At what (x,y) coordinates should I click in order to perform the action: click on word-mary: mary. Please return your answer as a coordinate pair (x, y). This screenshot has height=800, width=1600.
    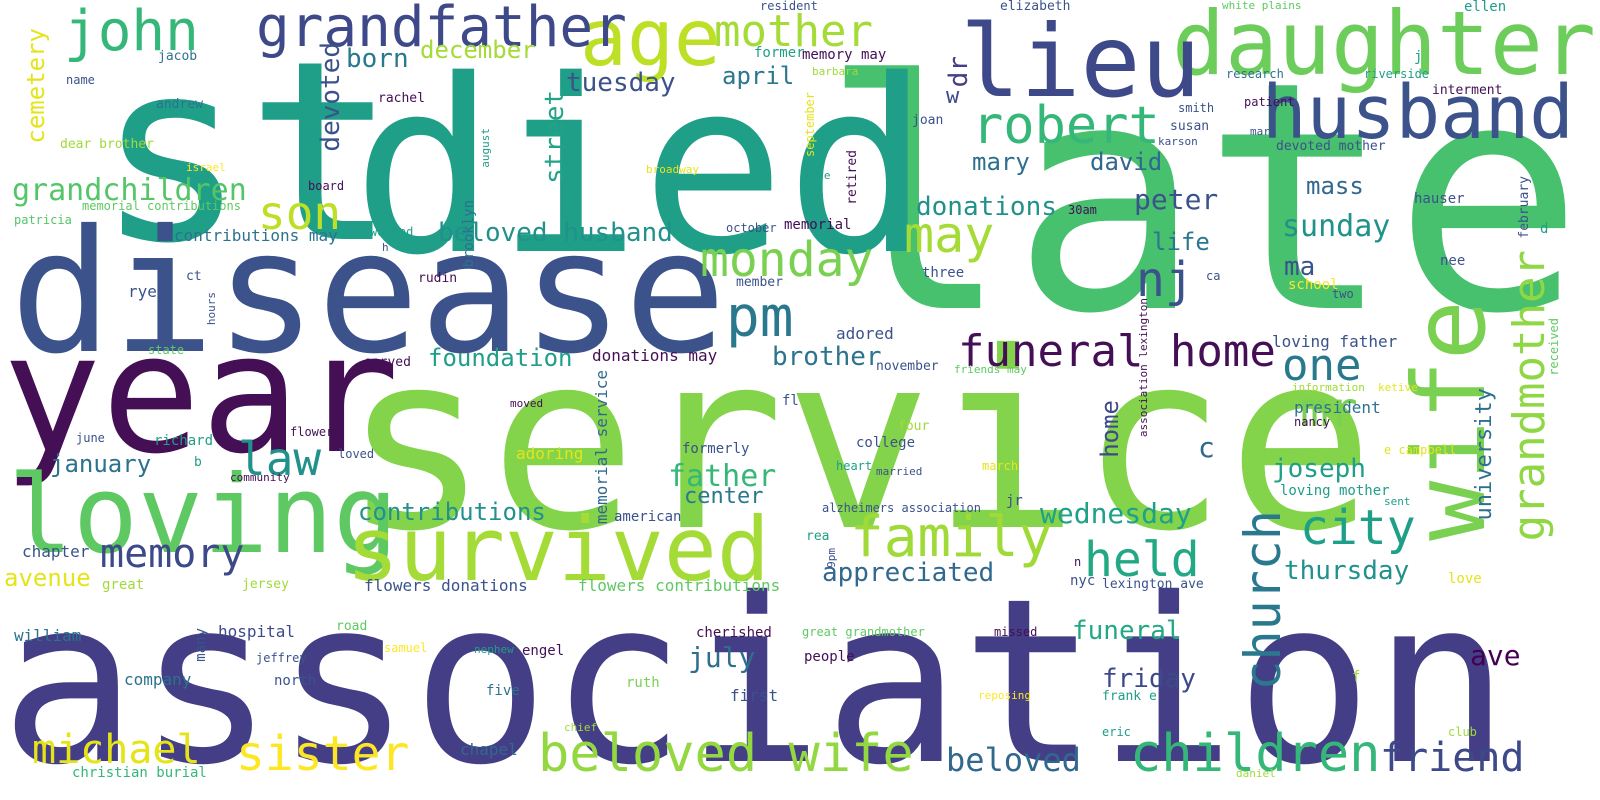
    Looking at the image, I should click on (1001, 162).